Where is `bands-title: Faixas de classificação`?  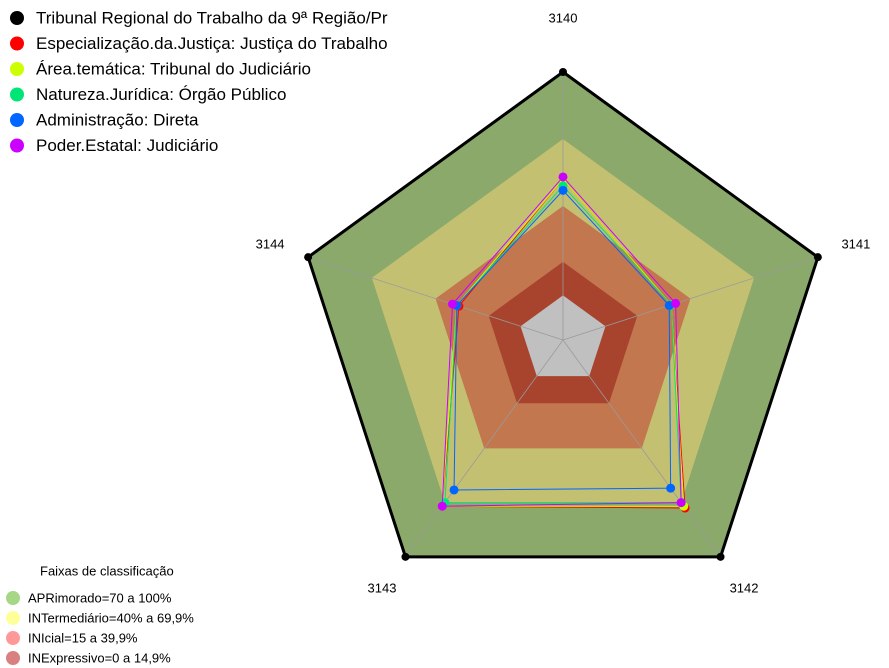 bands-title: Faixas de classificação is located at coordinates (107, 570).